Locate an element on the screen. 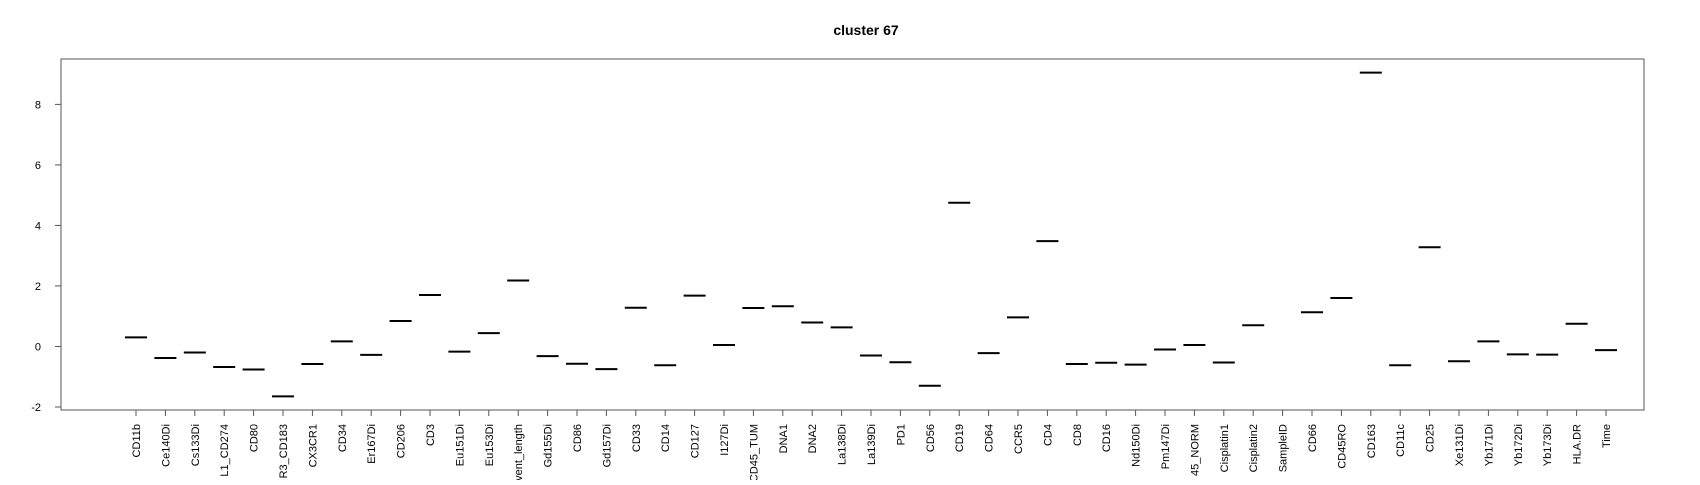  x-tick-label: CD56 is located at coordinates (931, 438).